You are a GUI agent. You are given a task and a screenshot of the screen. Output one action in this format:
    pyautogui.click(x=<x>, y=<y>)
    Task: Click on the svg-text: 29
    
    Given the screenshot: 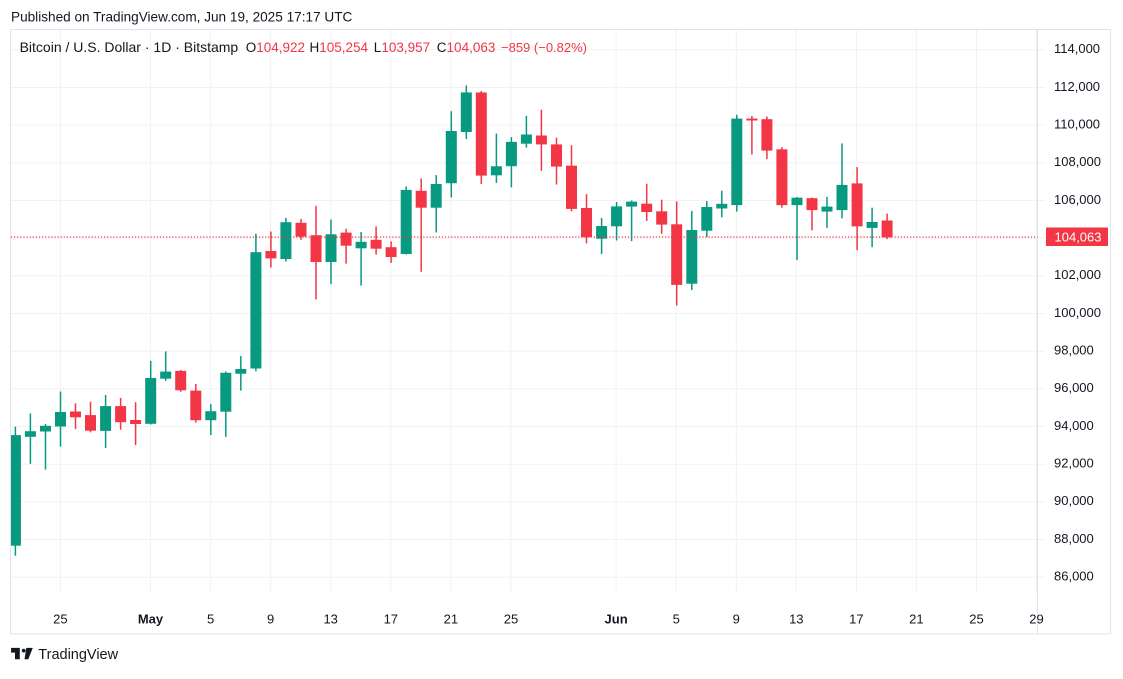 What is the action you would take?
    pyautogui.click(x=1036, y=618)
    